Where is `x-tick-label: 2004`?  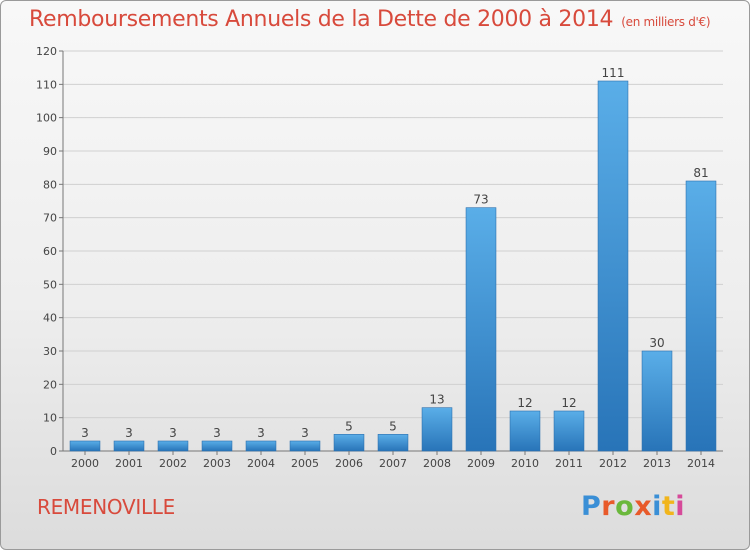 x-tick-label: 2004 is located at coordinates (261, 463).